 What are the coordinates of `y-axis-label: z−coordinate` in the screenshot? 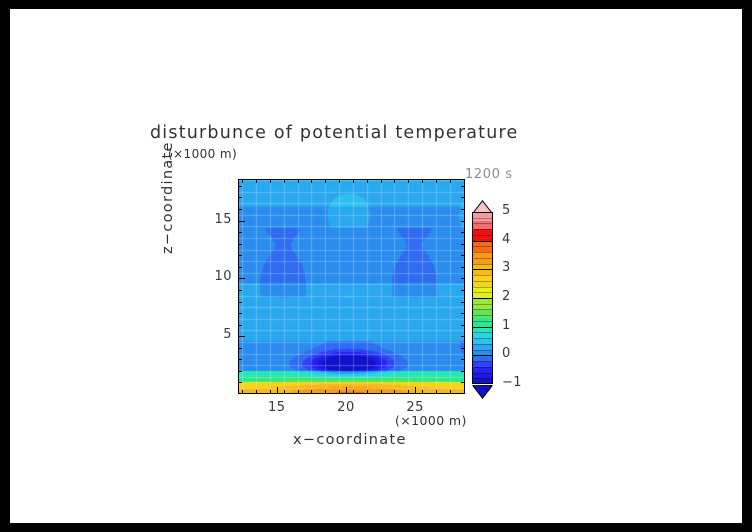 It's located at (168, 197).